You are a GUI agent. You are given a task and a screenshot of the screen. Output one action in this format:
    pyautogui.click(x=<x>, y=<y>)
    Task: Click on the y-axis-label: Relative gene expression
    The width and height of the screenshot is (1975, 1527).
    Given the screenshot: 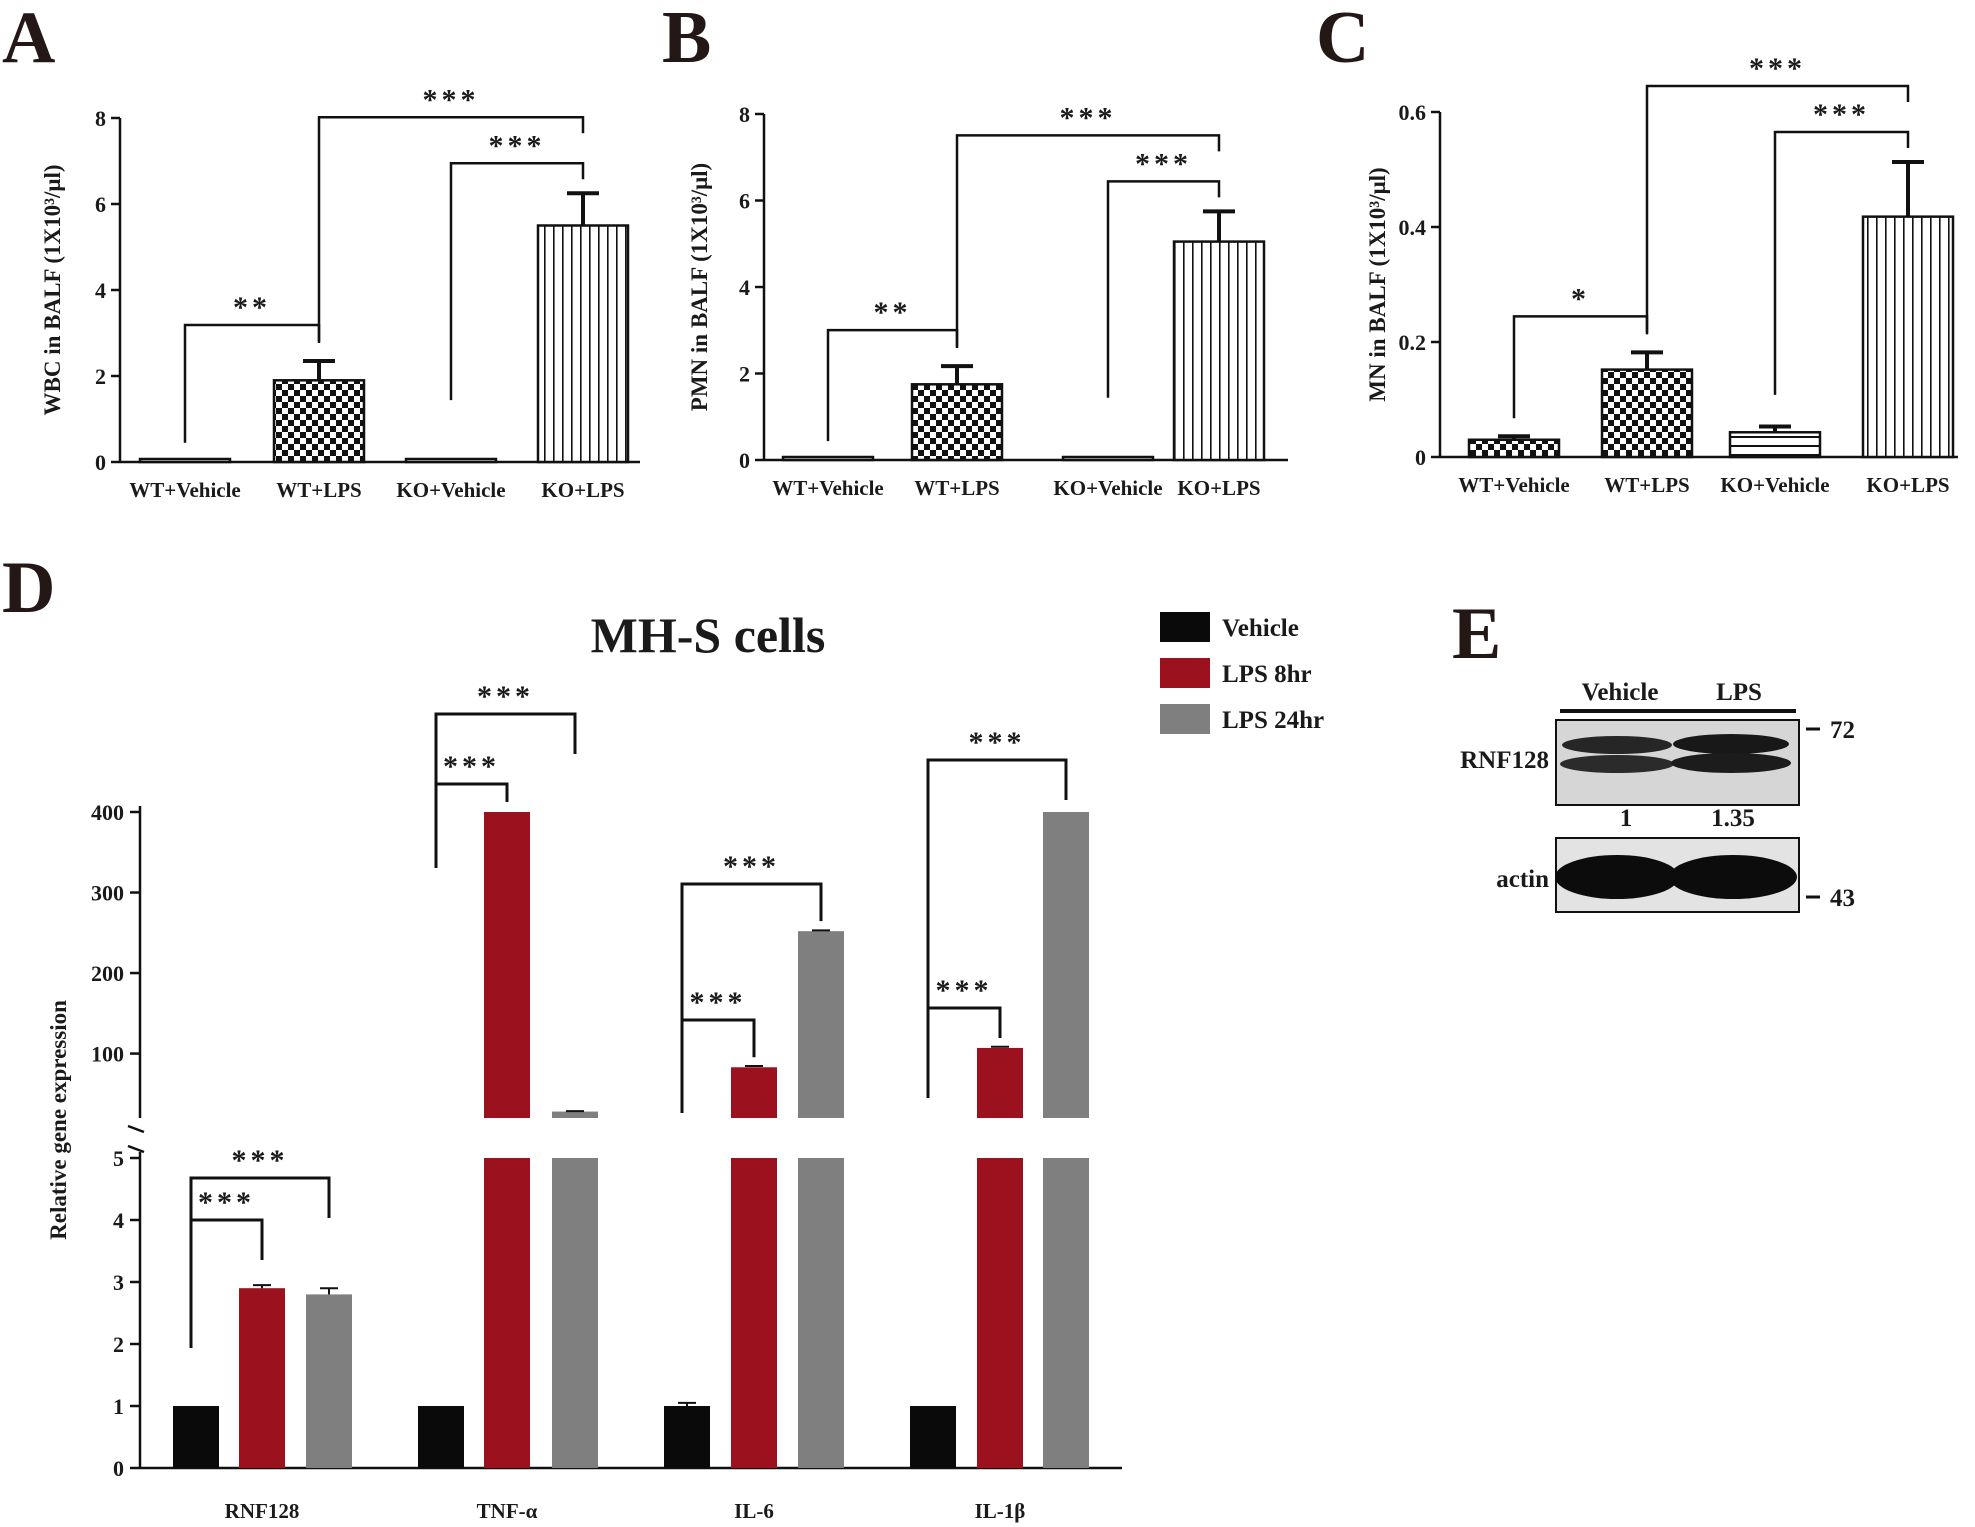 What is the action you would take?
    pyautogui.click(x=58, y=1120)
    